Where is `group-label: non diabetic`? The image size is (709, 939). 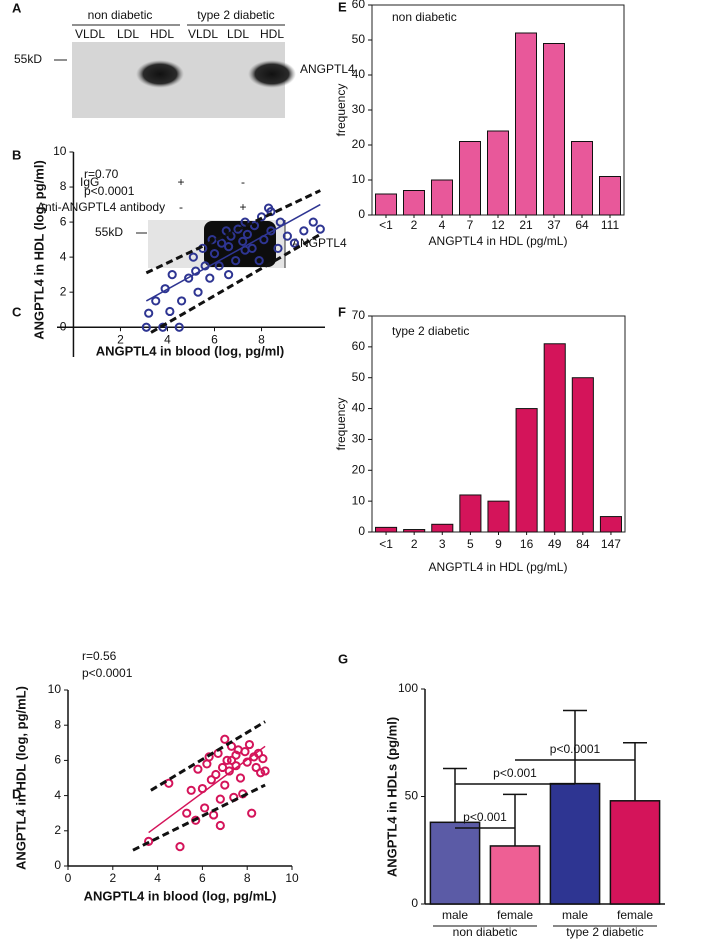 group-label: non diabetic is located at coordinates (485, 932).